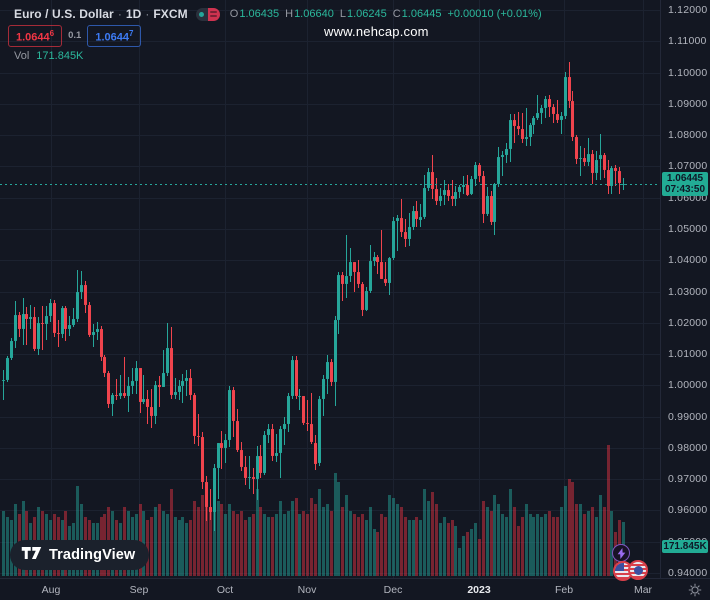 The width and height of the screenshot is (710, 600). I want to click on current-price-label: 1.06445 07:43:50, so click(685, 183).